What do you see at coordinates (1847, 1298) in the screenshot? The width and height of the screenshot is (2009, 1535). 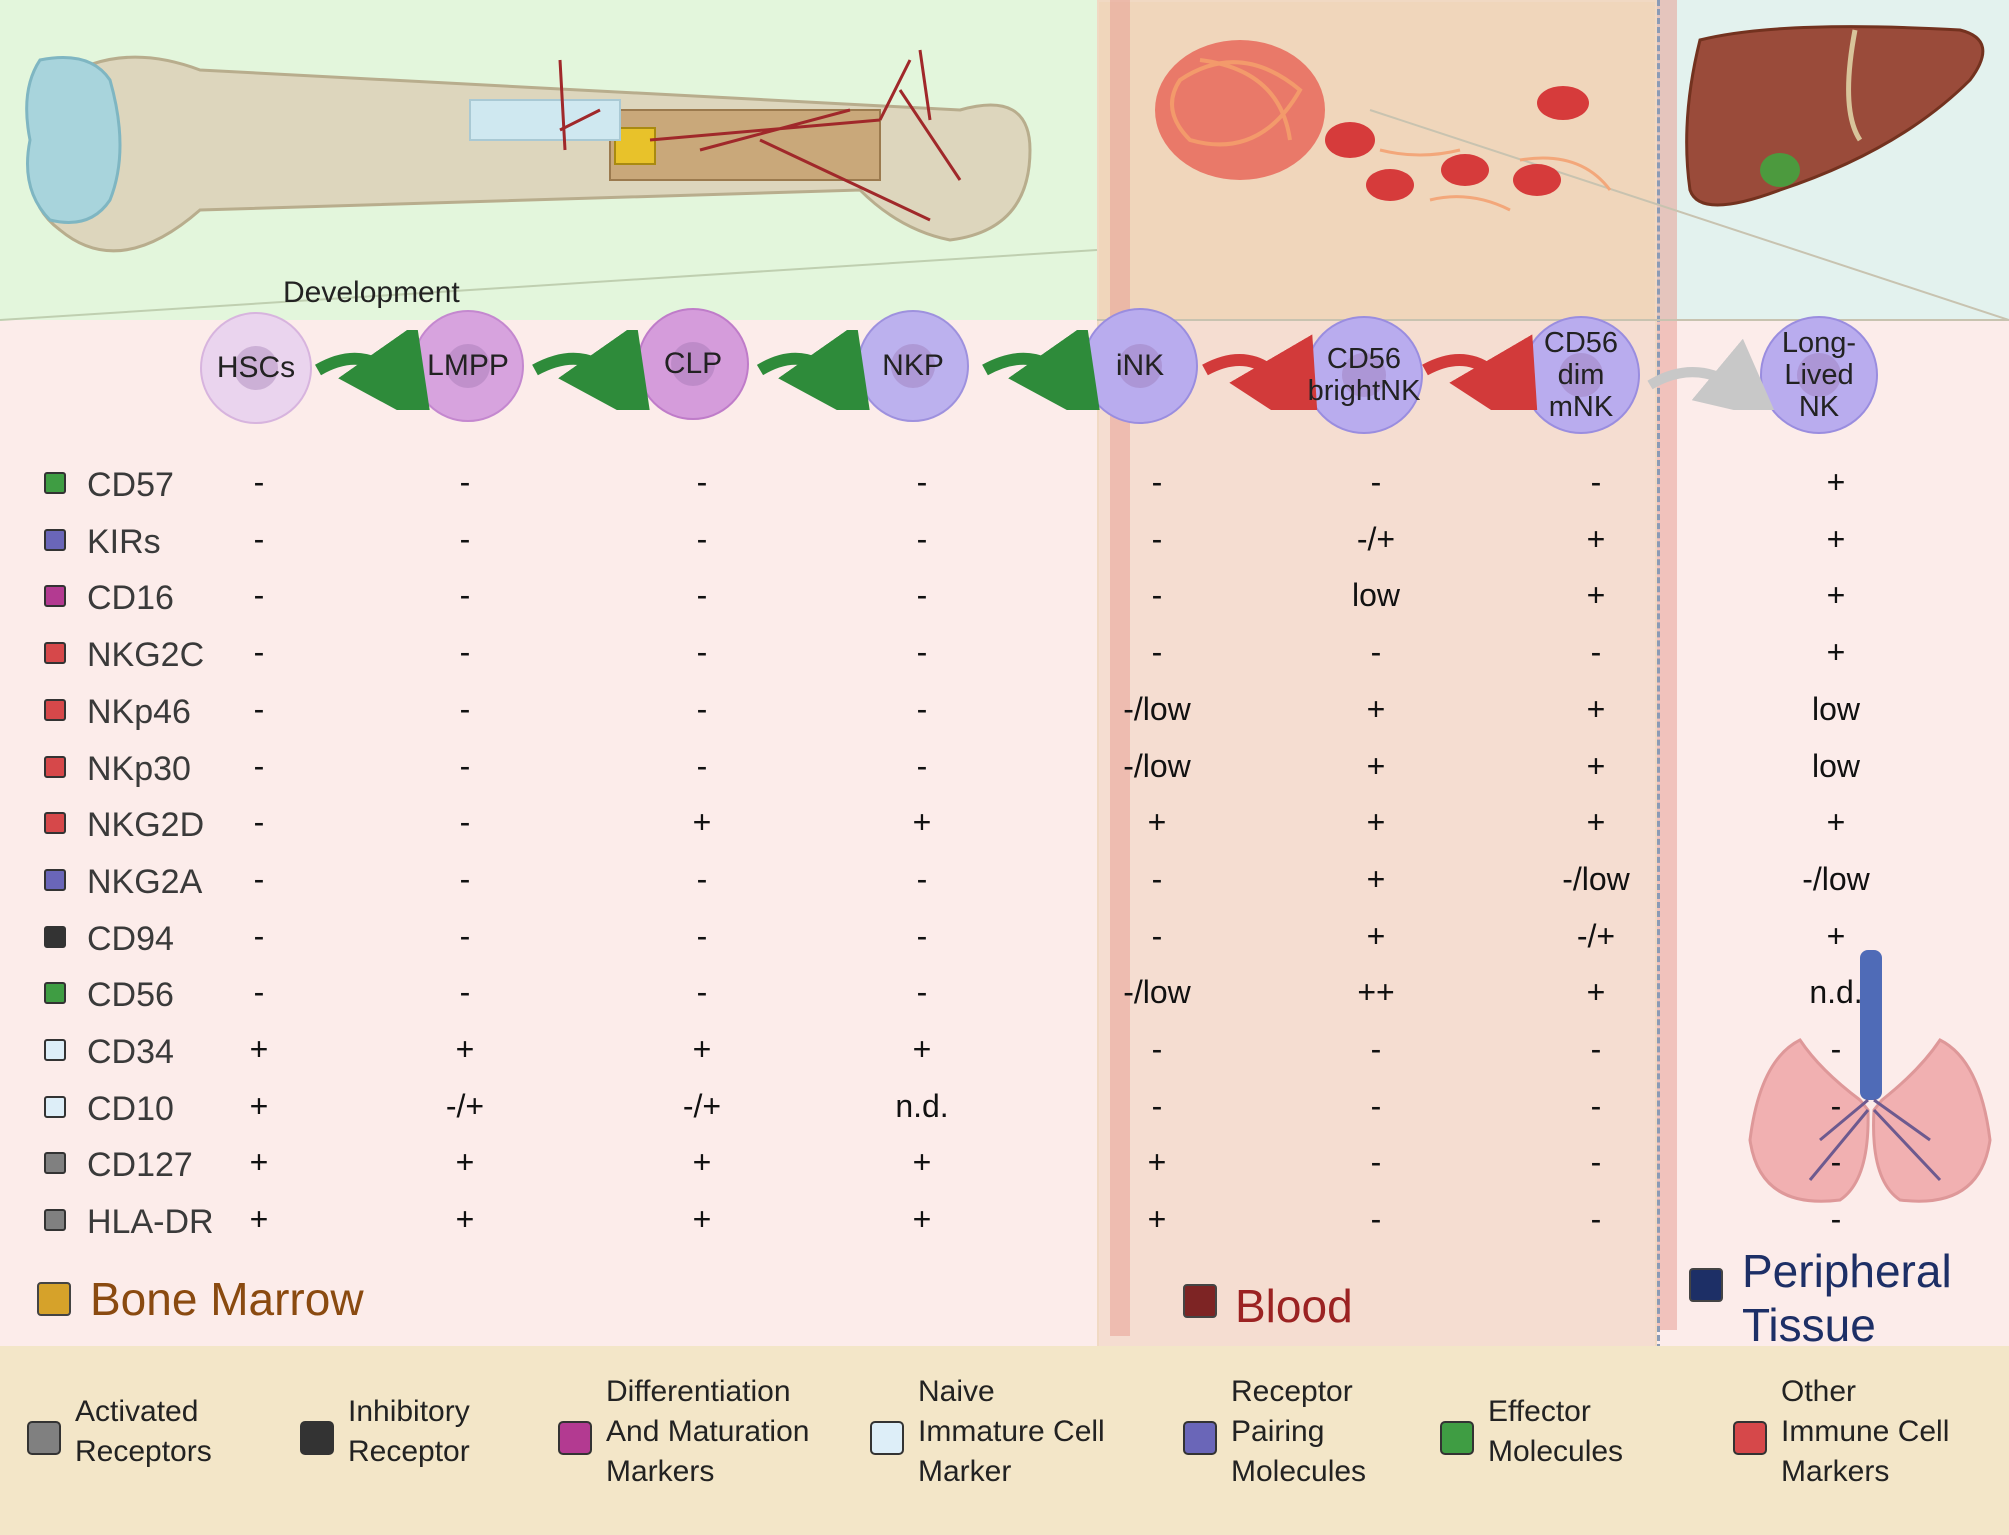 I see `peripheral-tissue-label: Peripheral Tissue` at bounding box center [1847, 1298].